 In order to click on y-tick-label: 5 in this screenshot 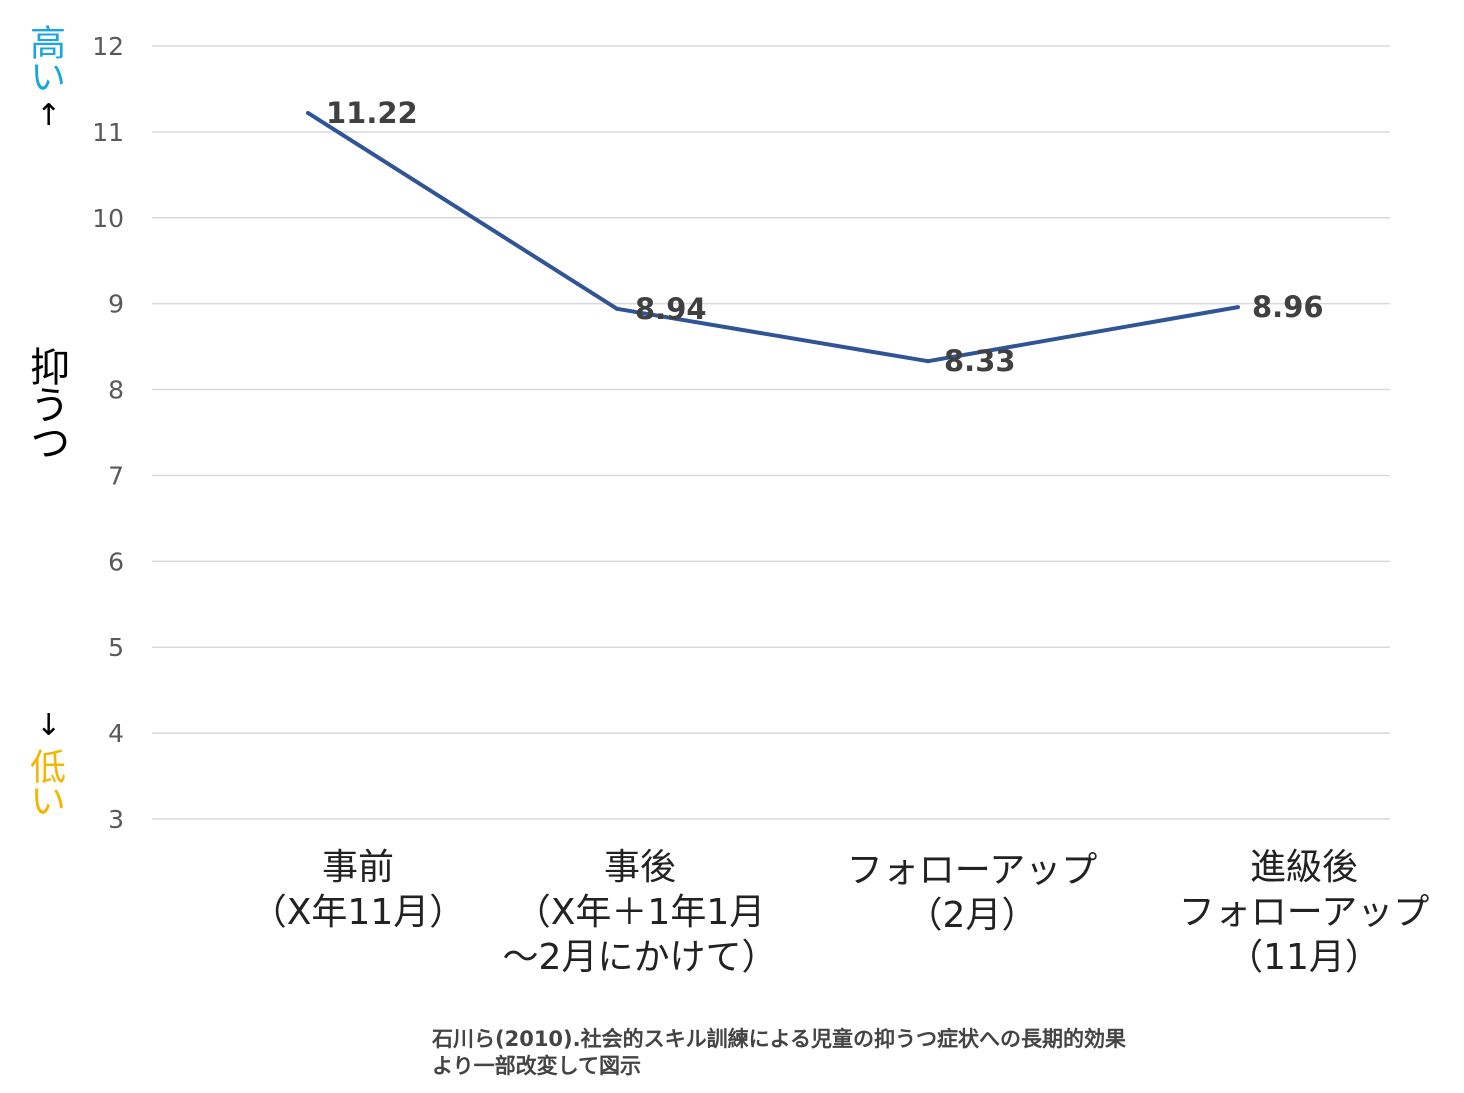, I will do `click(116, 647)`.